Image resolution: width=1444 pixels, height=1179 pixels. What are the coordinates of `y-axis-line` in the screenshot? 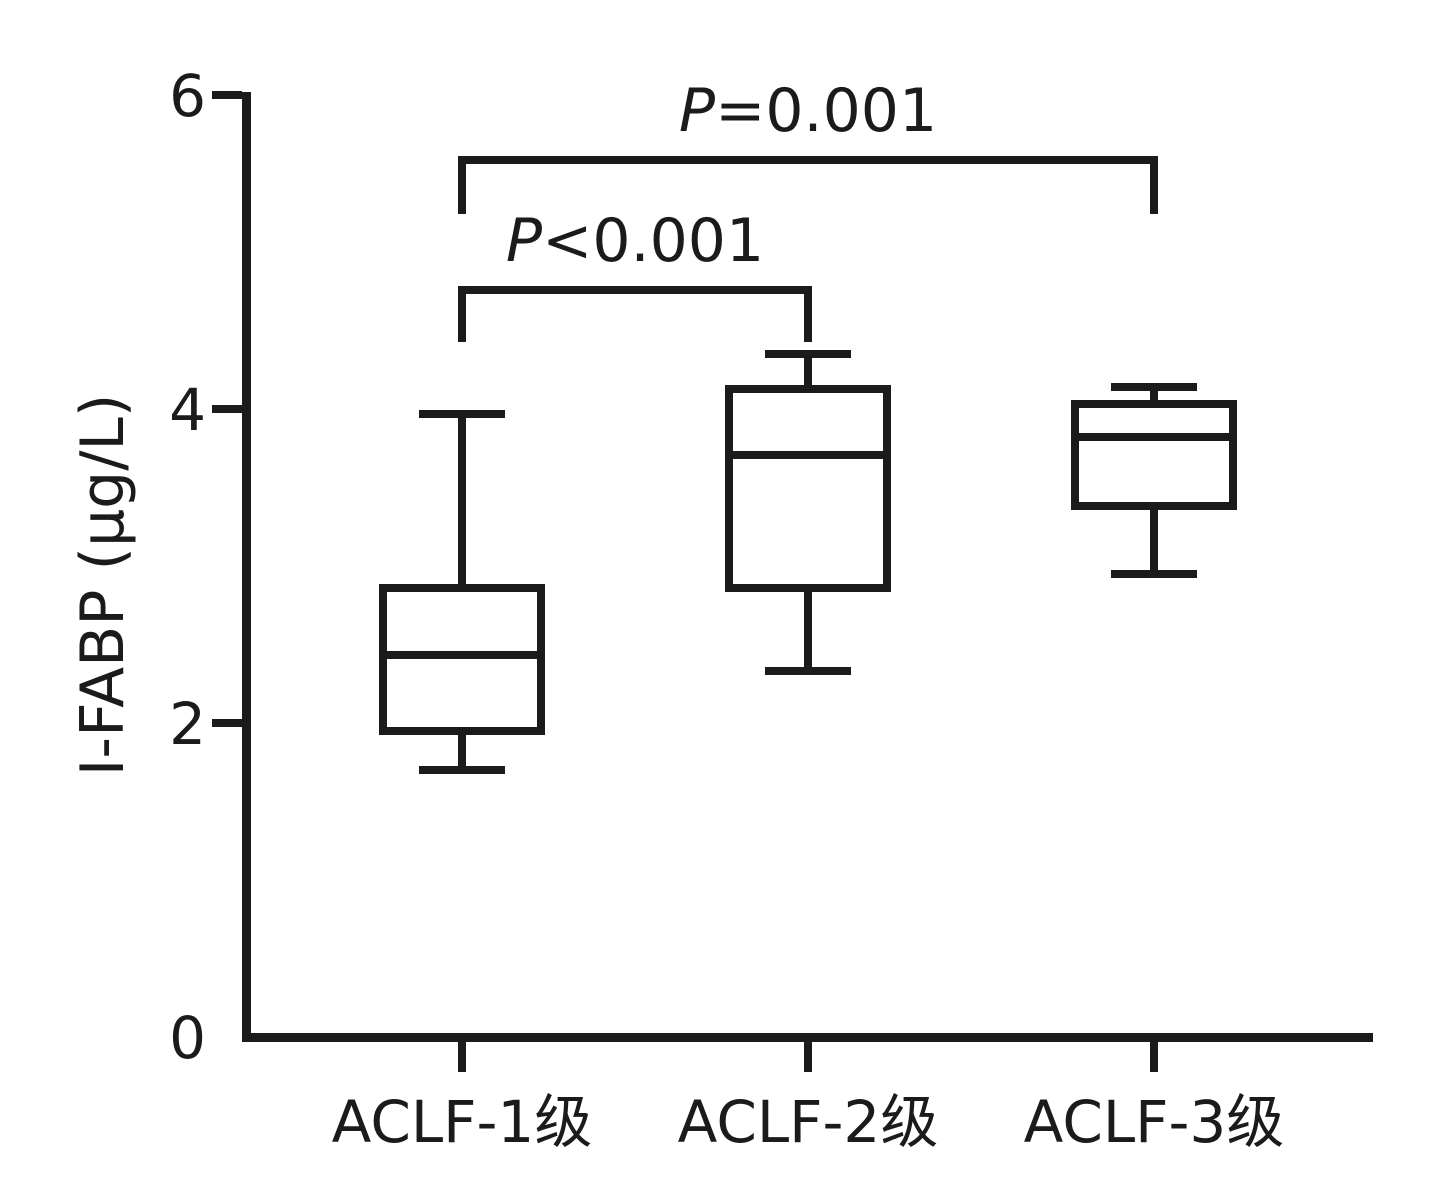 It's located at (246, 567).